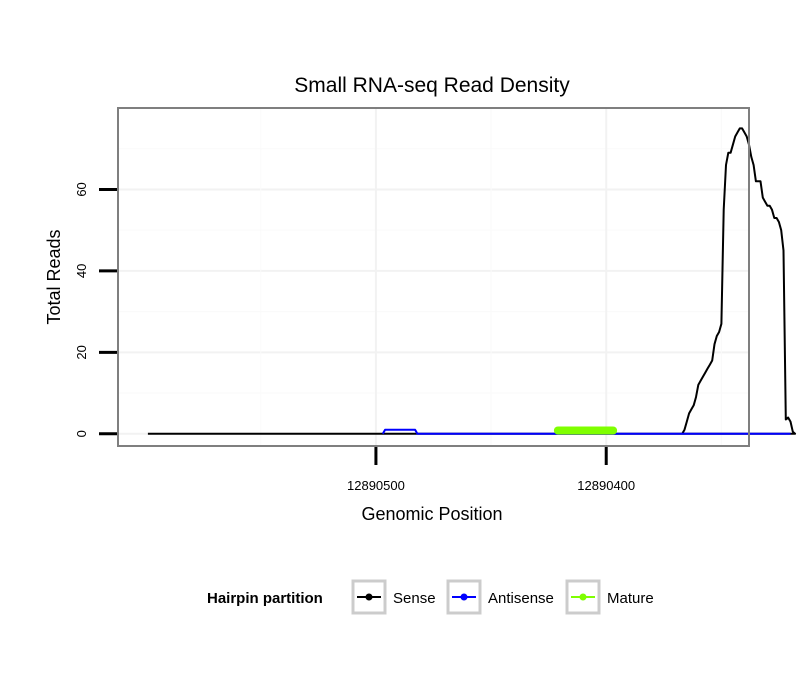 The height and width of the screenshot is (690, 810). I want to click on x-axis: 12890500 12890400, so click(491, 470).